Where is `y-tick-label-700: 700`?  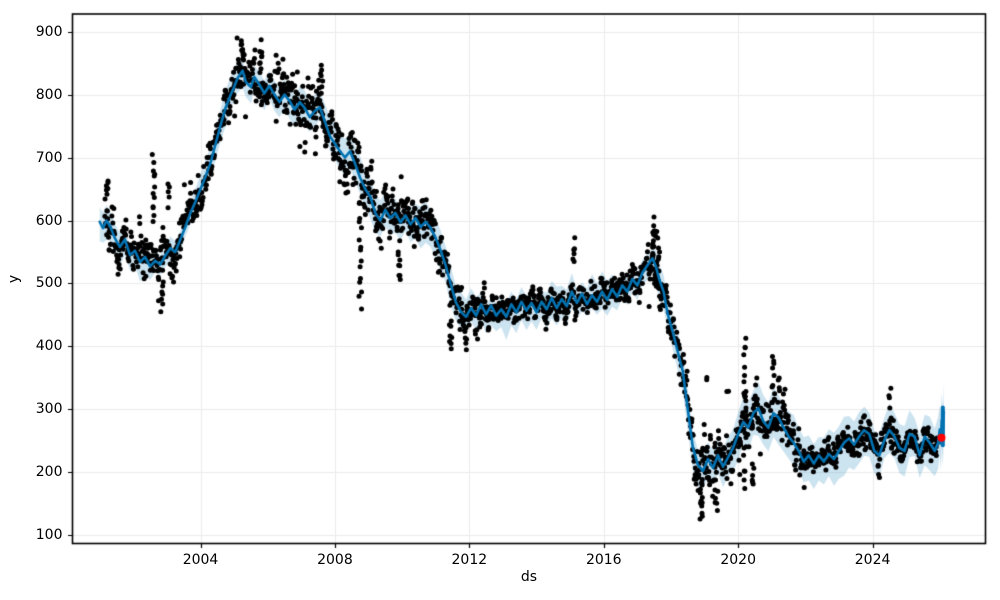 y-tick-label-700: 700 is located at coordinates (49, 157).